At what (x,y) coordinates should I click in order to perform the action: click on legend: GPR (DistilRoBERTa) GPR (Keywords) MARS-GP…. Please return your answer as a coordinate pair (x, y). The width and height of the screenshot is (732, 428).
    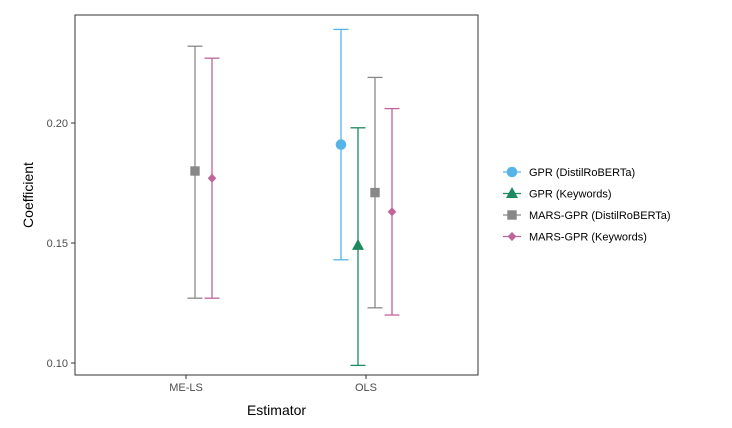
    Looking at the image, I should click on (587, 205).